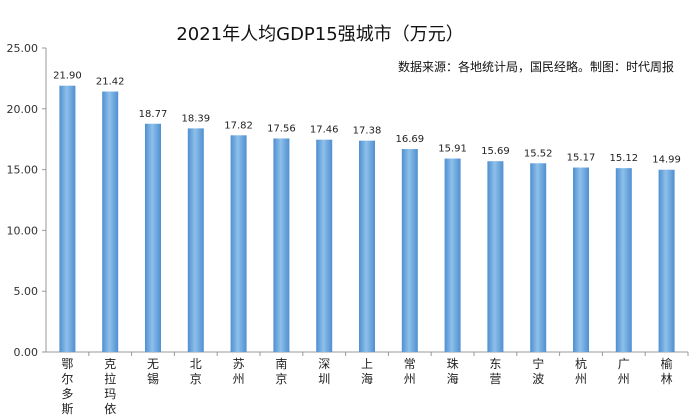 This screenshot has height=420, width=700. What do you see at coordinates (495, 151) in the screenshot?
I see `data-label: 15.69` at bounding box center [495, 151].